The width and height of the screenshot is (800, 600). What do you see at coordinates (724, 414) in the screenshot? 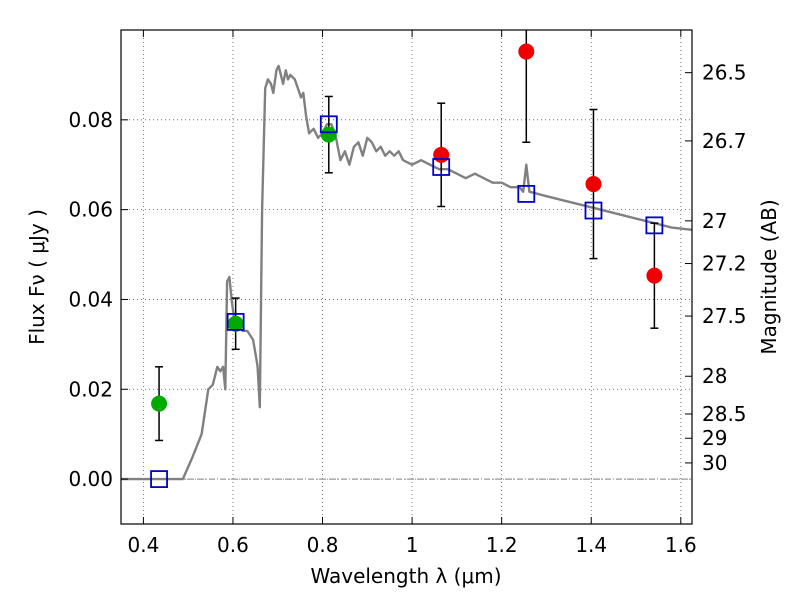
I see `y2-tick-label: 28.5` at bounding box center [724, 414].